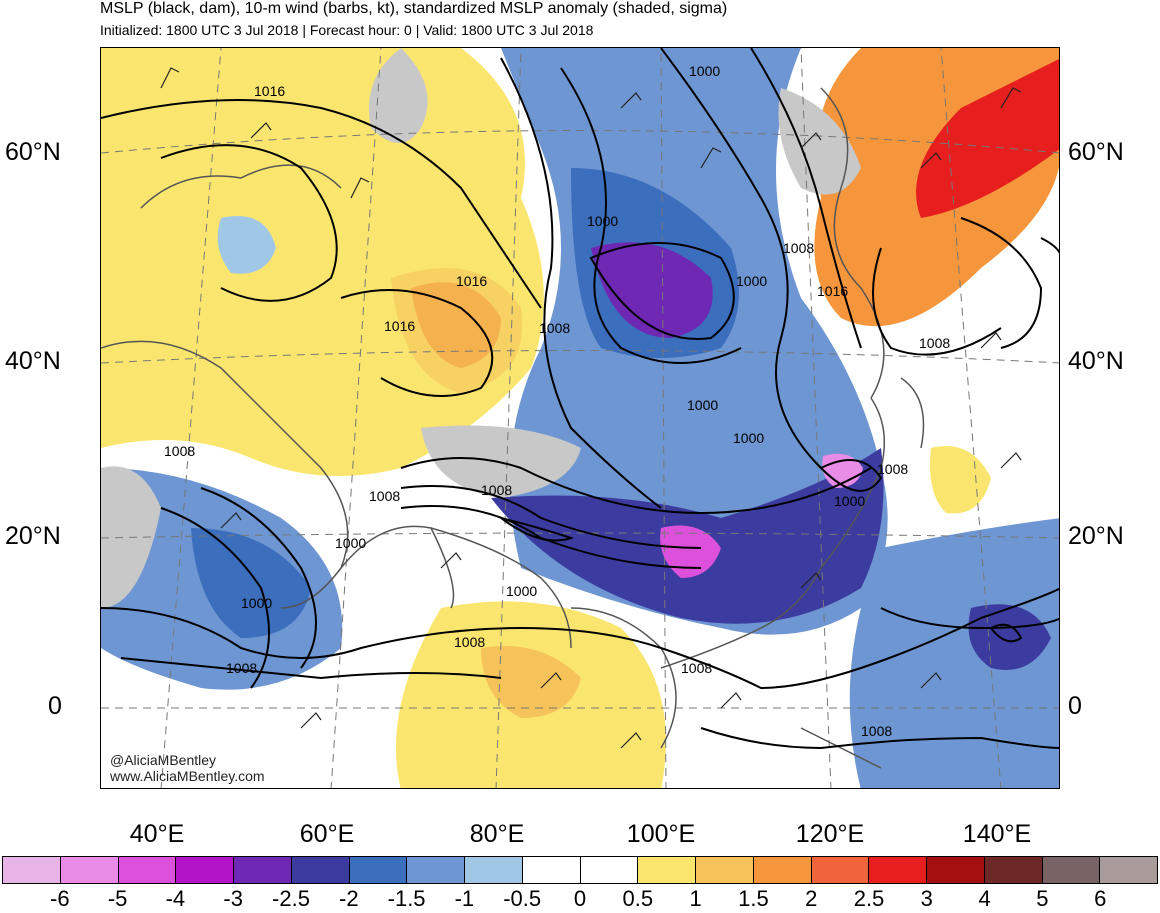  I want to click on lat-label-0-right: 0, so click(1075, 706).